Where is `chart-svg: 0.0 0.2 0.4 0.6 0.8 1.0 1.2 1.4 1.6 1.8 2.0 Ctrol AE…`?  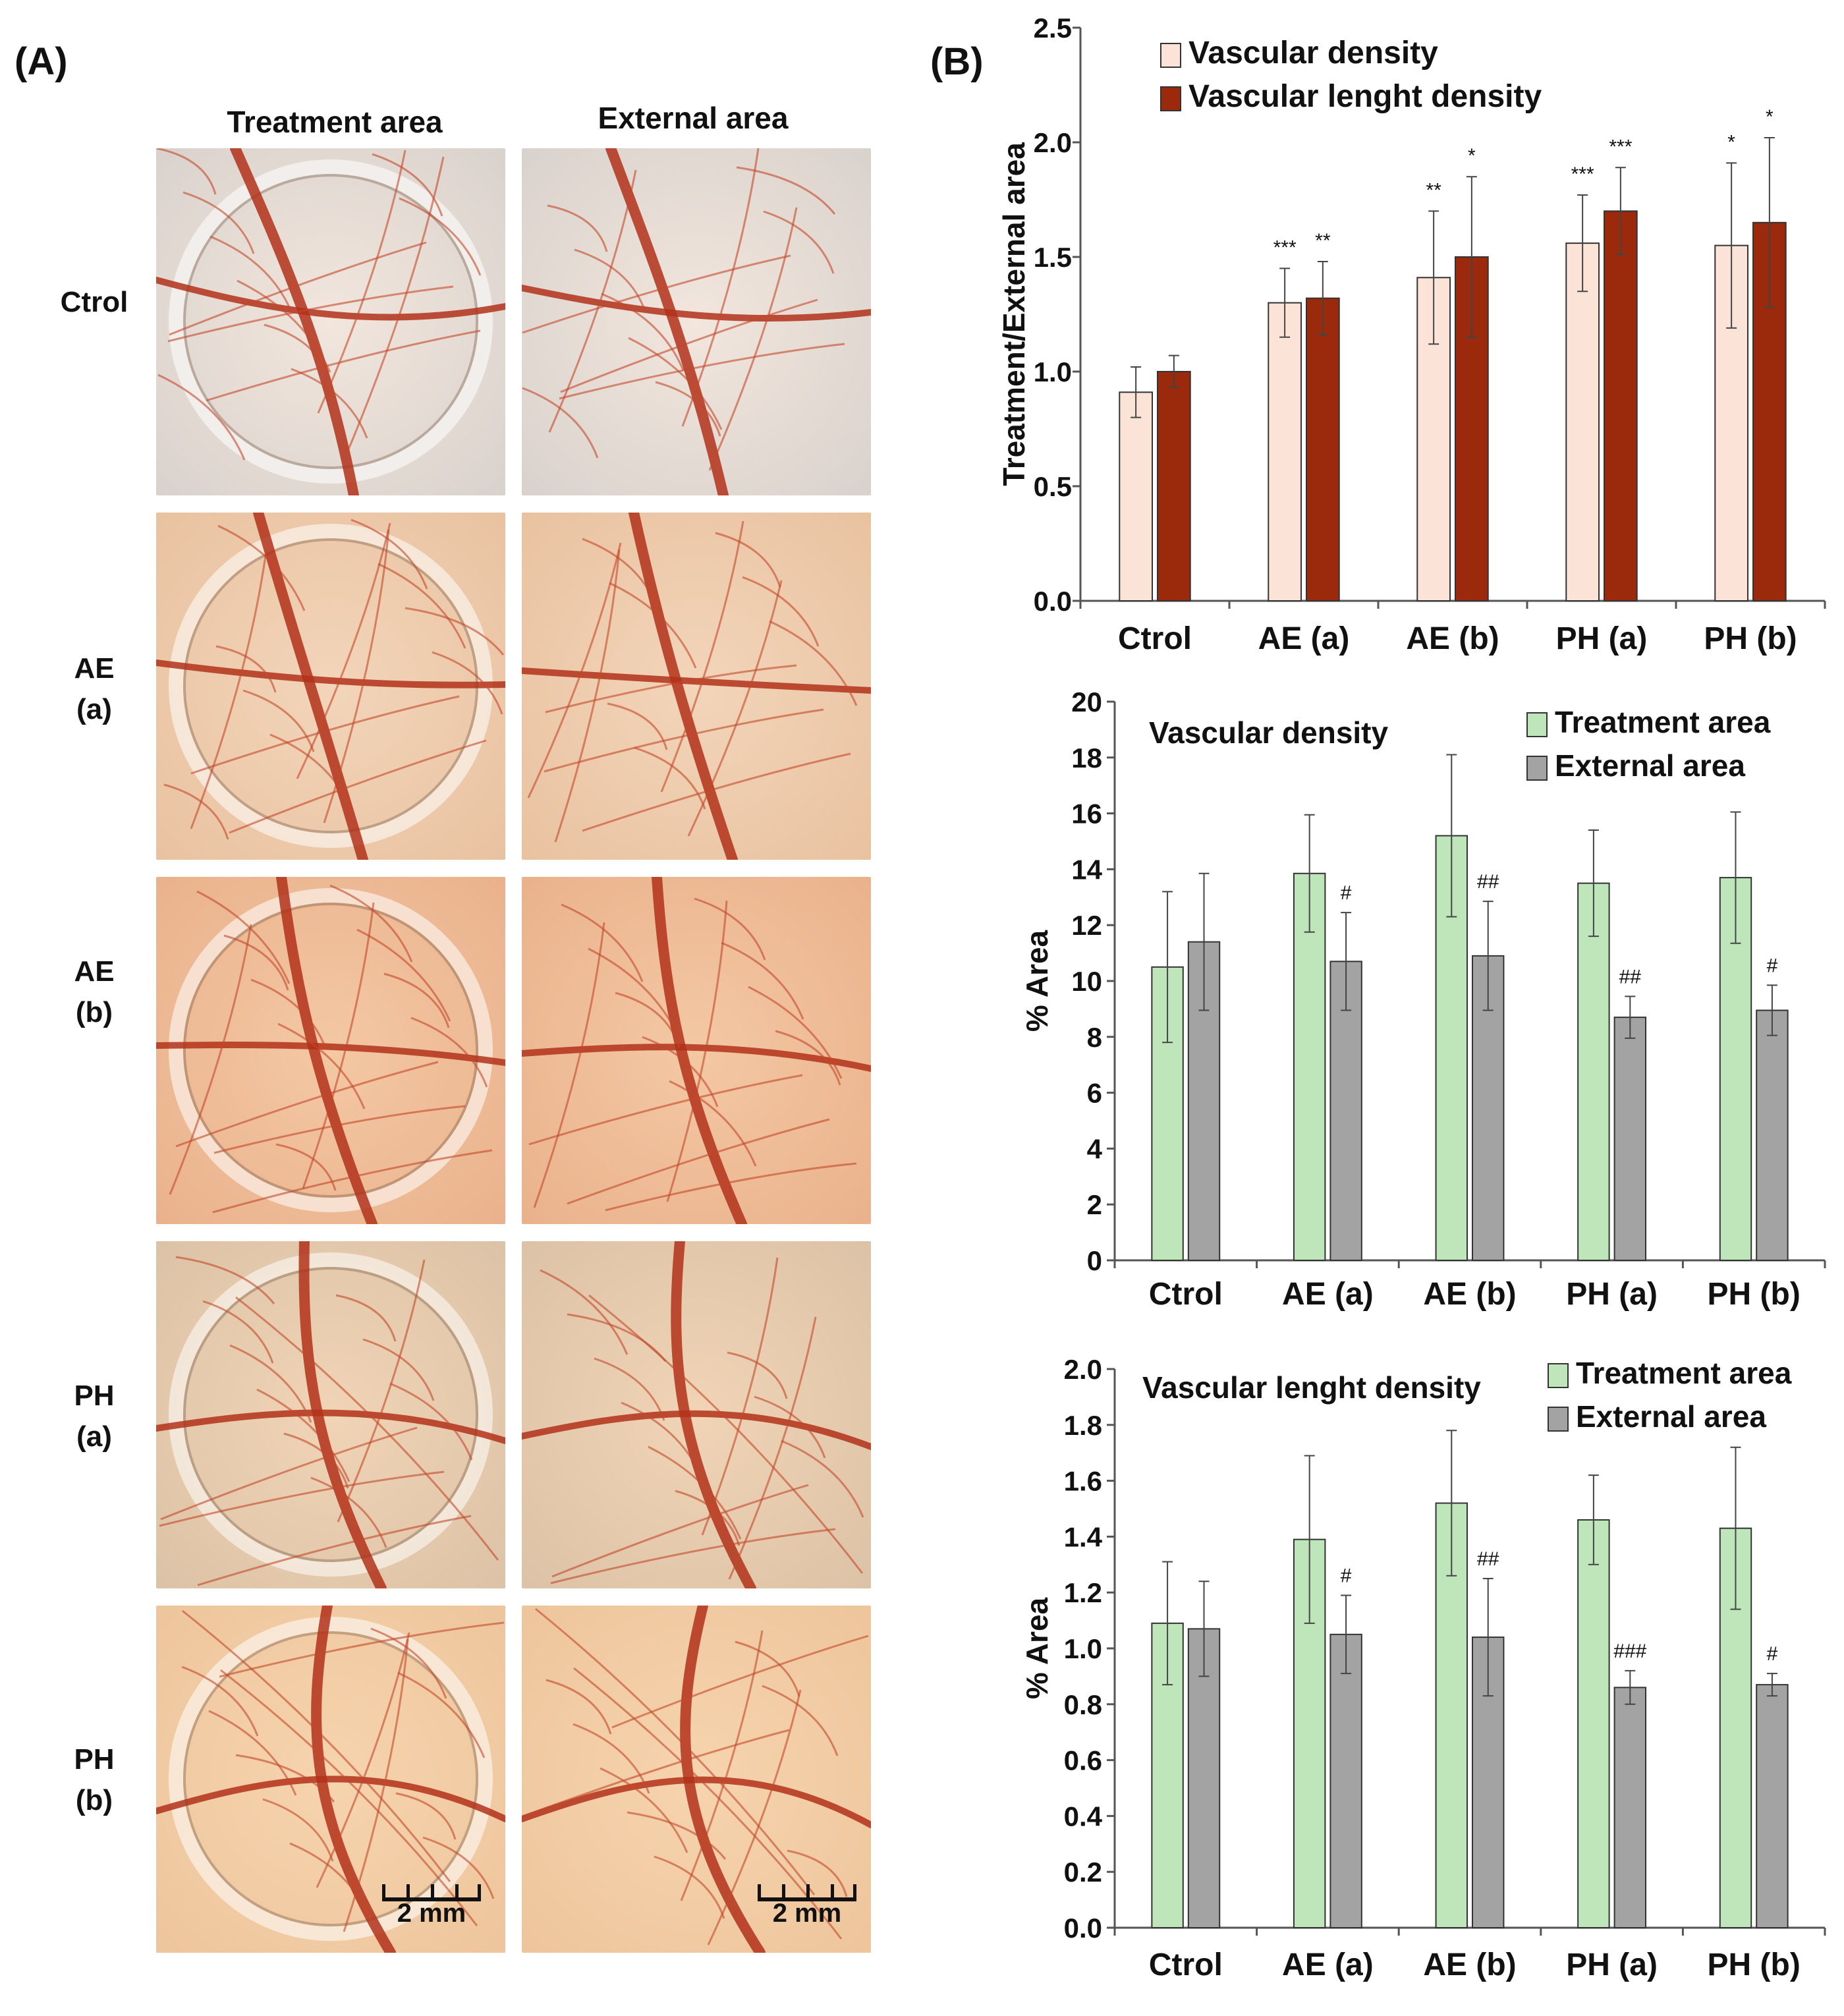
chart-svg: 0.0 0.2 0.4 0.6 0.8 1.0 1.2 1.4 1.6 1.8 2.0 Ctrol AE… is located at coordinates (1423, 1668).